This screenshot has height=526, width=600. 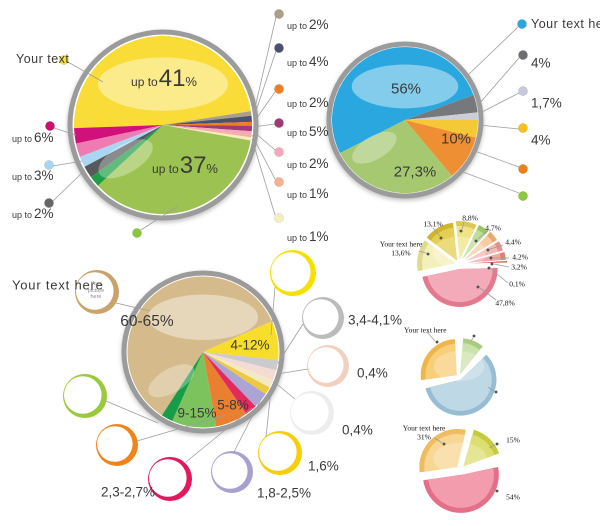 I want to click on pie6-ring-label-0-4-b: 0,4%, so click(x=357, y=430).